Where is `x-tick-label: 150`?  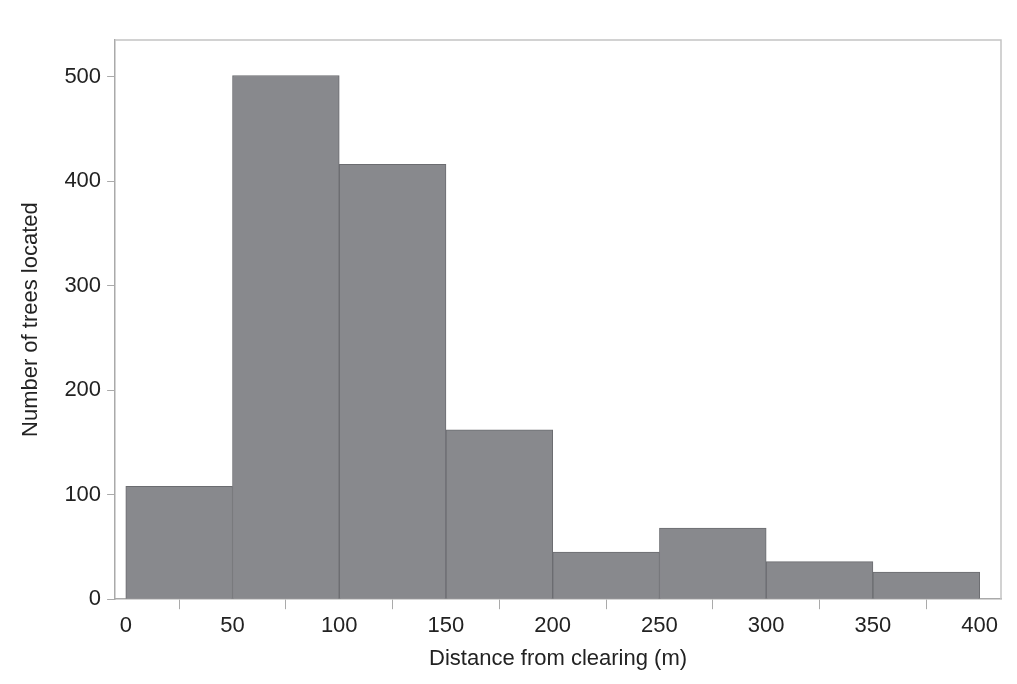 x-tick-label: 150 is located at coordinates (446, 625).